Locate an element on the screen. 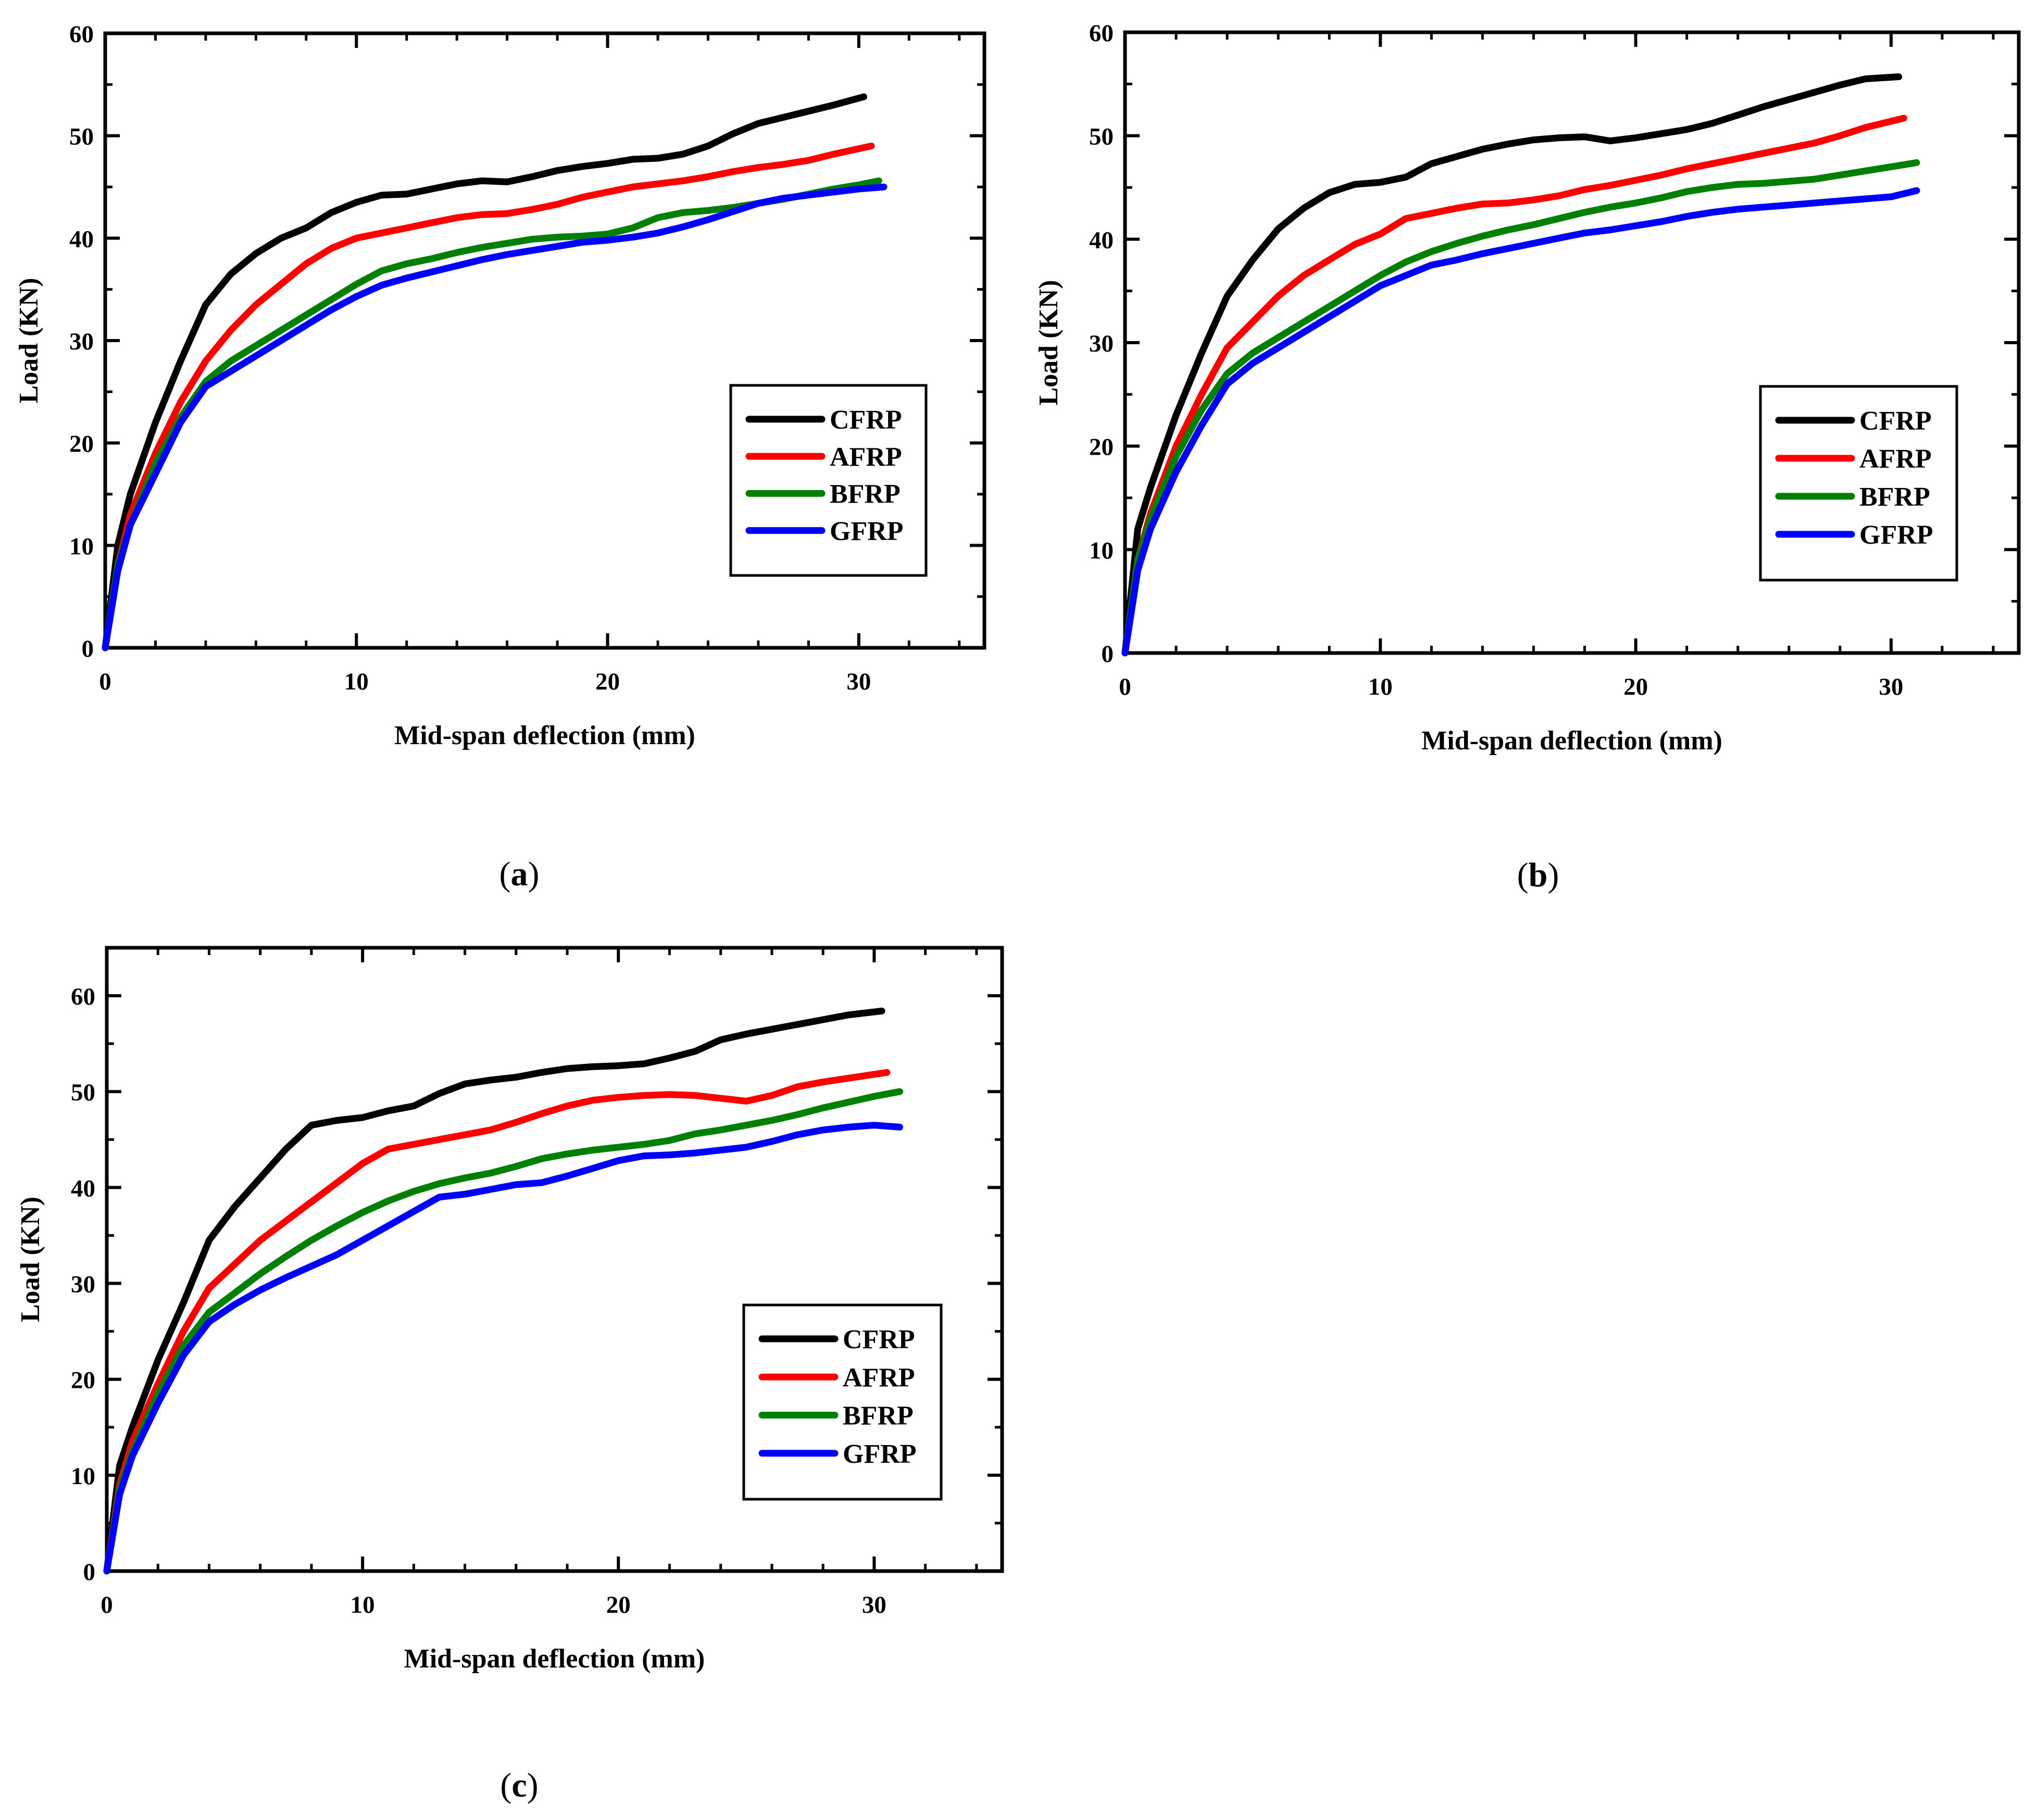  panel-label: (c) is located at coordinates (519, 1785).